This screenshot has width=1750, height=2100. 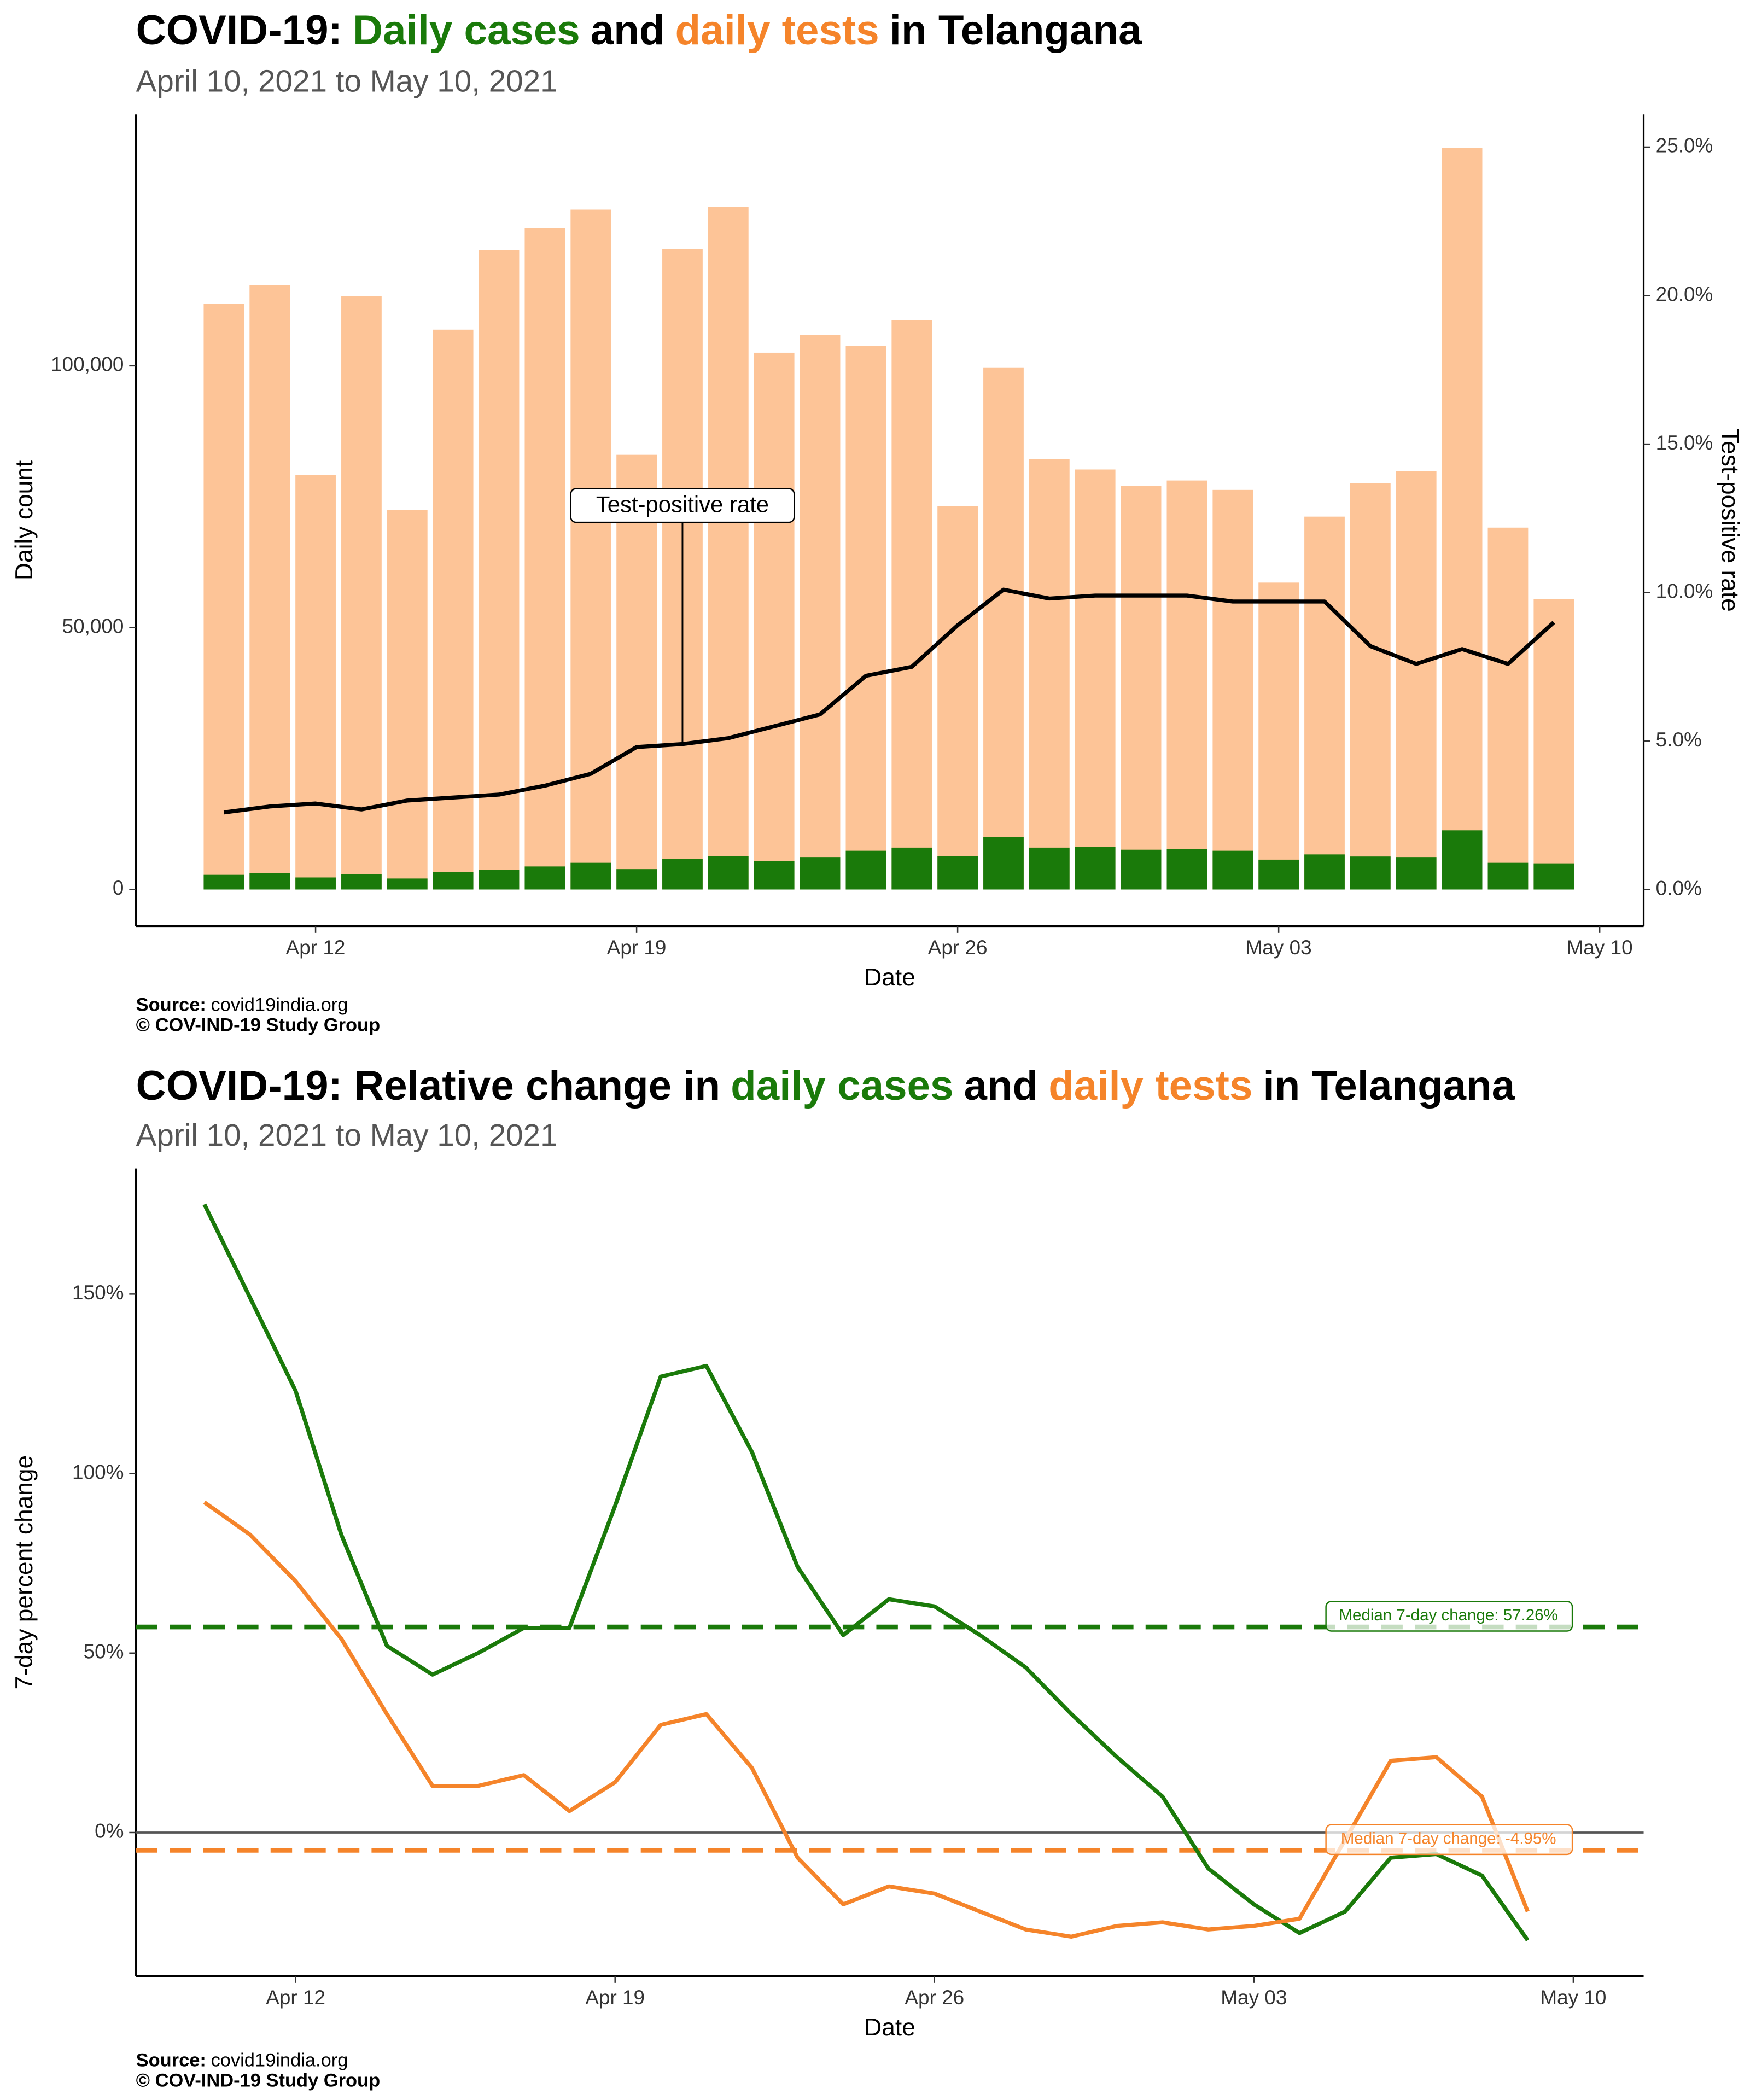 I want to click on y-tick-label: 0%, so click(x=109, y=1831).